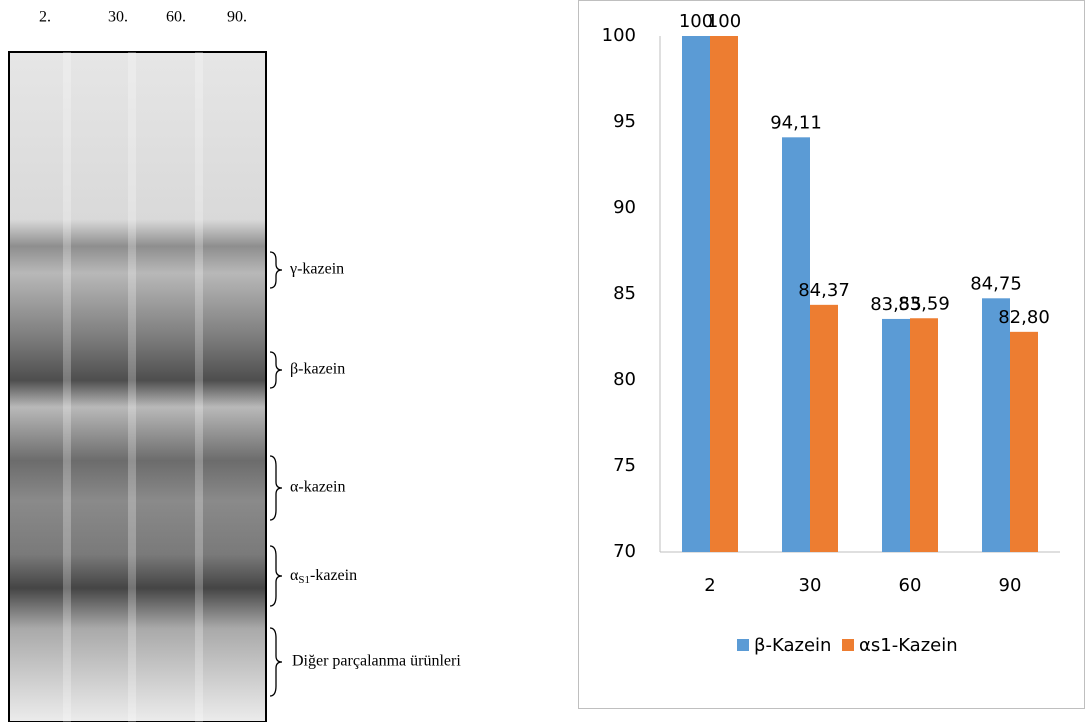 This screenshot has height=722, width=1086. I want to click on y-tick-label: 90, so click(624, 207).